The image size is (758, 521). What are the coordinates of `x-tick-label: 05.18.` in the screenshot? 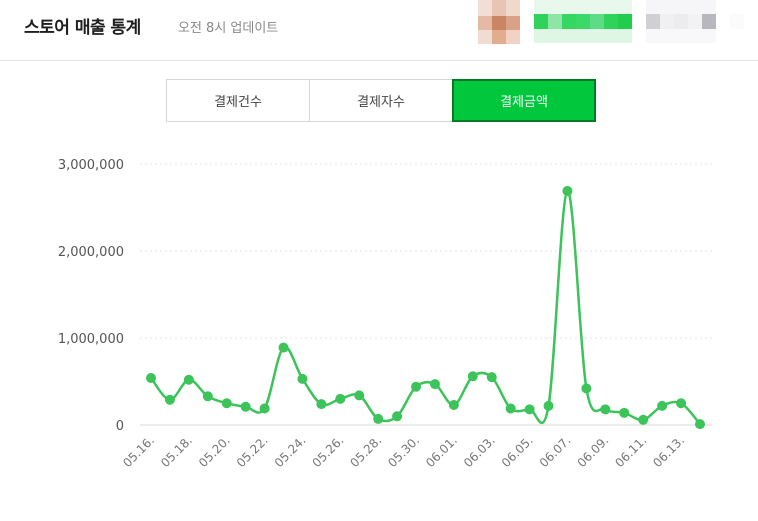 It's located at (176, 451).